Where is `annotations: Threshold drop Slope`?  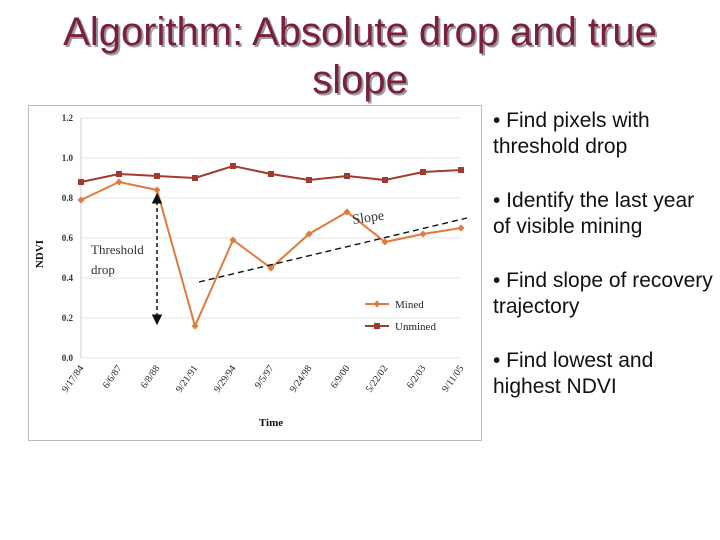 annotations: Threshold drop Slope is located at coordinates (279, 259).